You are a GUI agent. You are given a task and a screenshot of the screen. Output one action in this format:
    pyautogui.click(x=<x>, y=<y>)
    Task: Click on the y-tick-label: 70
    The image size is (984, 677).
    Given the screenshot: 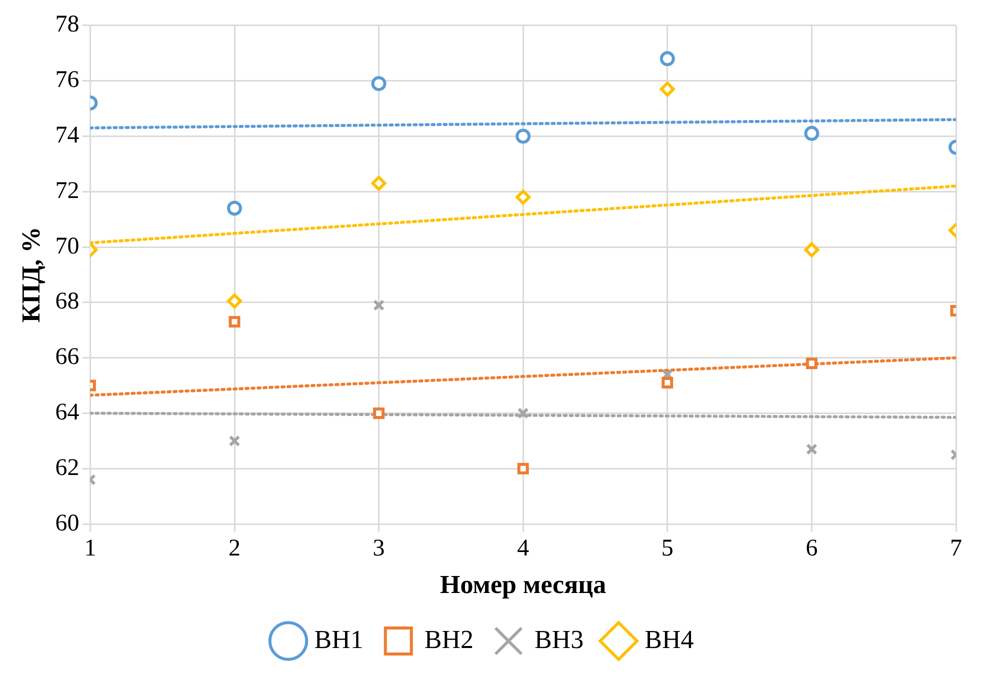 What is the action you would take?
    pyautogui.click(x=67, y=246)
    